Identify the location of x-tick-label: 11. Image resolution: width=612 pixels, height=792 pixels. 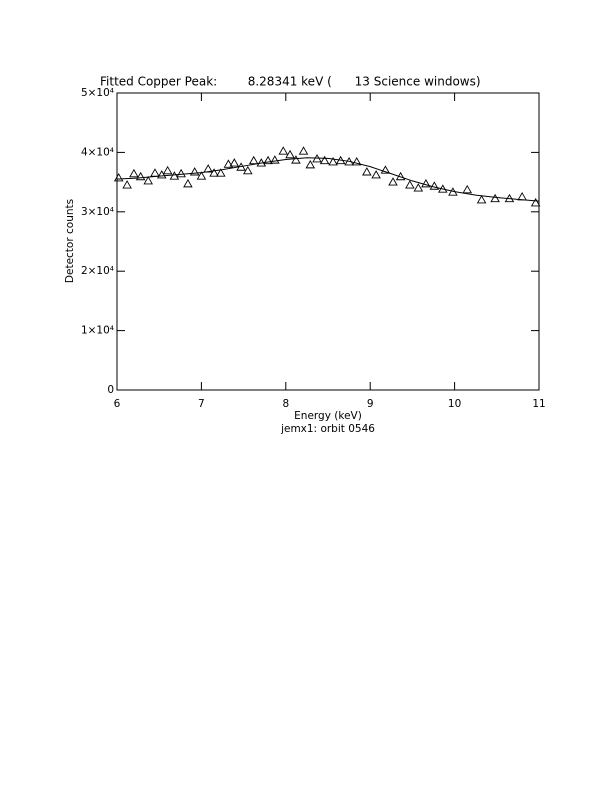
(538, 404).